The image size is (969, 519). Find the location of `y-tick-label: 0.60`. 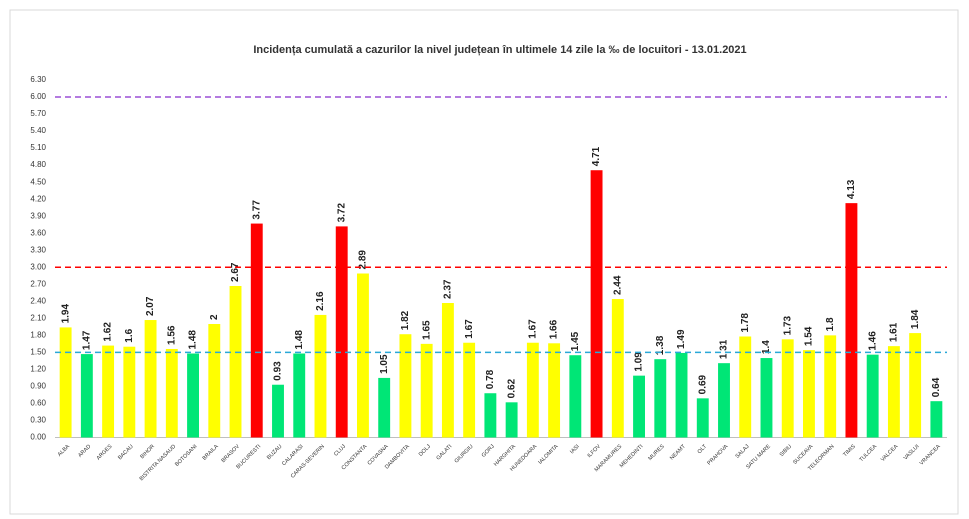

y-tick-label: 0.60 is located at coordinates (38, 403).